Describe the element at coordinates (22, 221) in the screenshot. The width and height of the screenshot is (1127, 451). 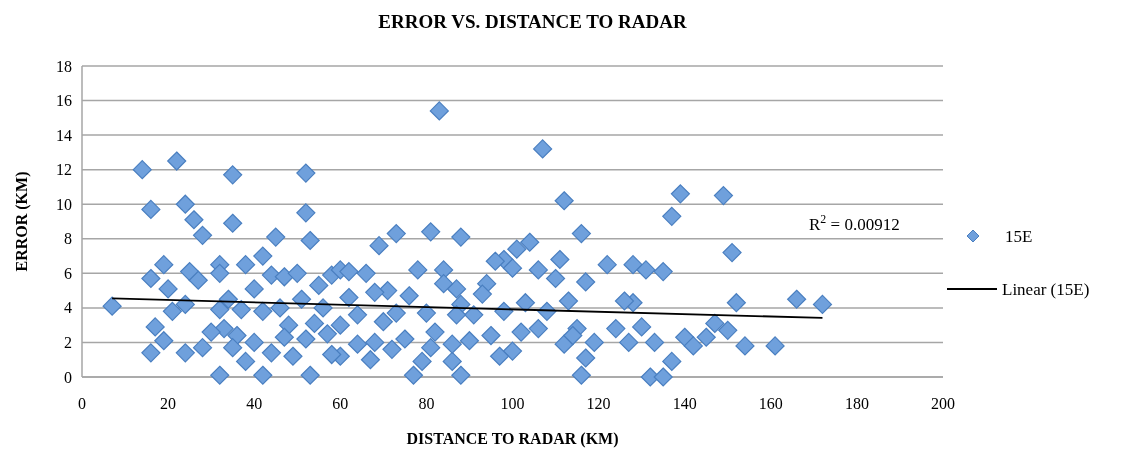
I see `y-axis-title: ERROR (KM)` at that location.